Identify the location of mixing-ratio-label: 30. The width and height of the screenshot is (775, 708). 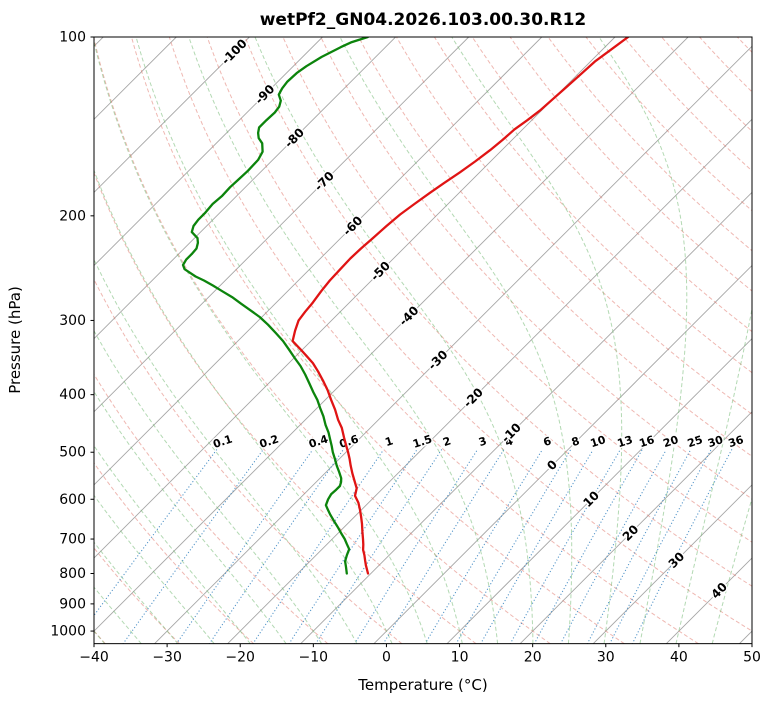
(715, 441).